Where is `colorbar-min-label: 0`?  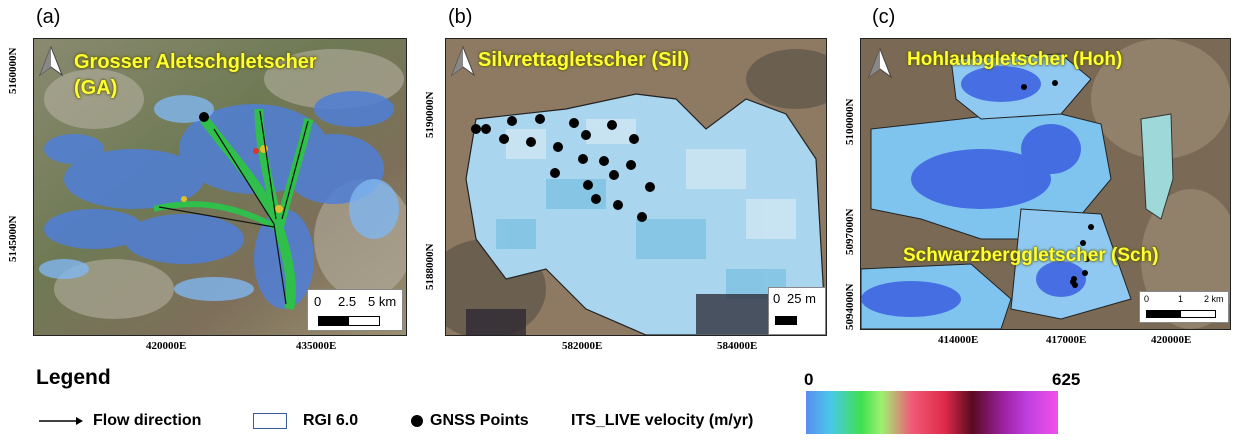 colorbar-min-label: 0 is located at coordinates (809, 379).